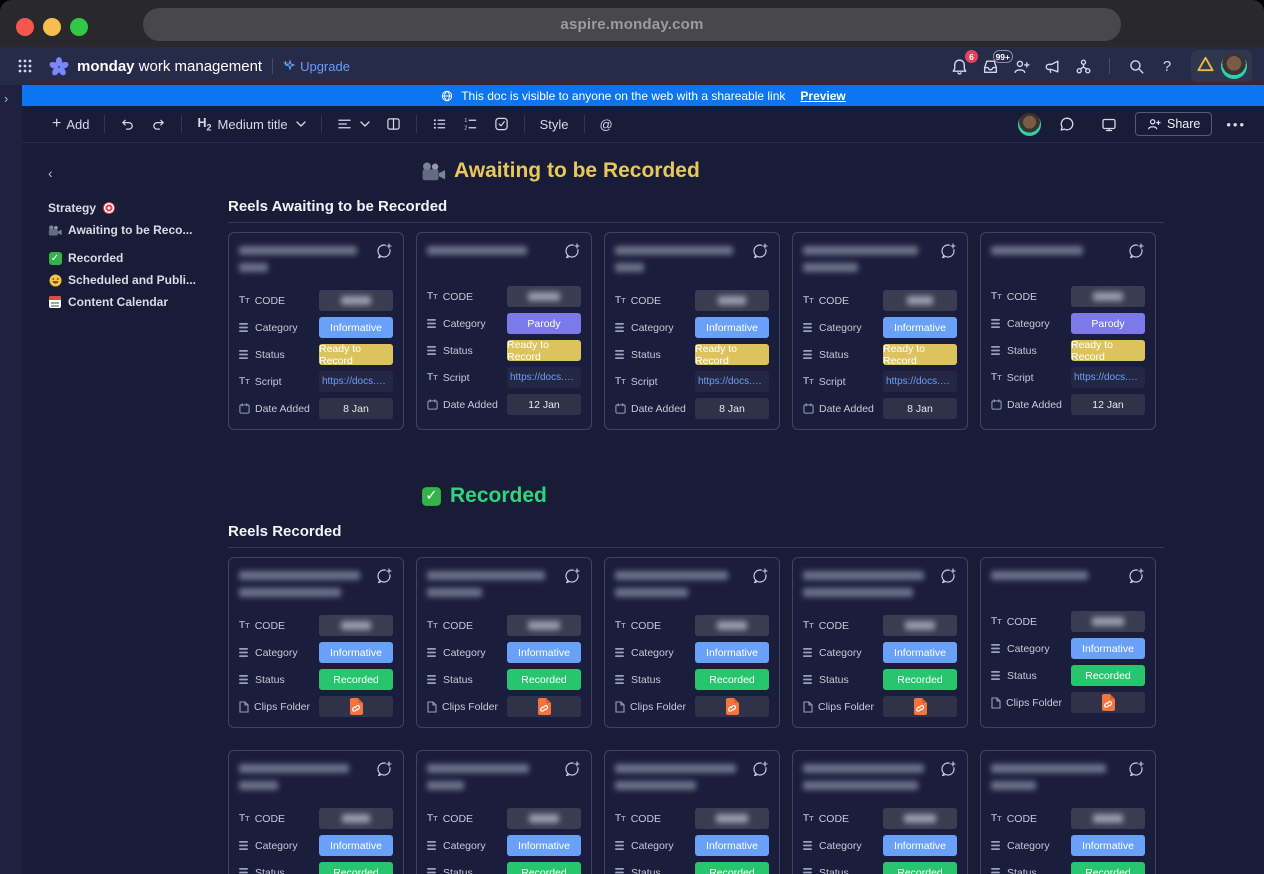 This screenshot has height=874, width=1264. What do you see at coordinates (393, 124) in the screenshot?
I see `layout-columns-button` at bounding box center [393, 124].